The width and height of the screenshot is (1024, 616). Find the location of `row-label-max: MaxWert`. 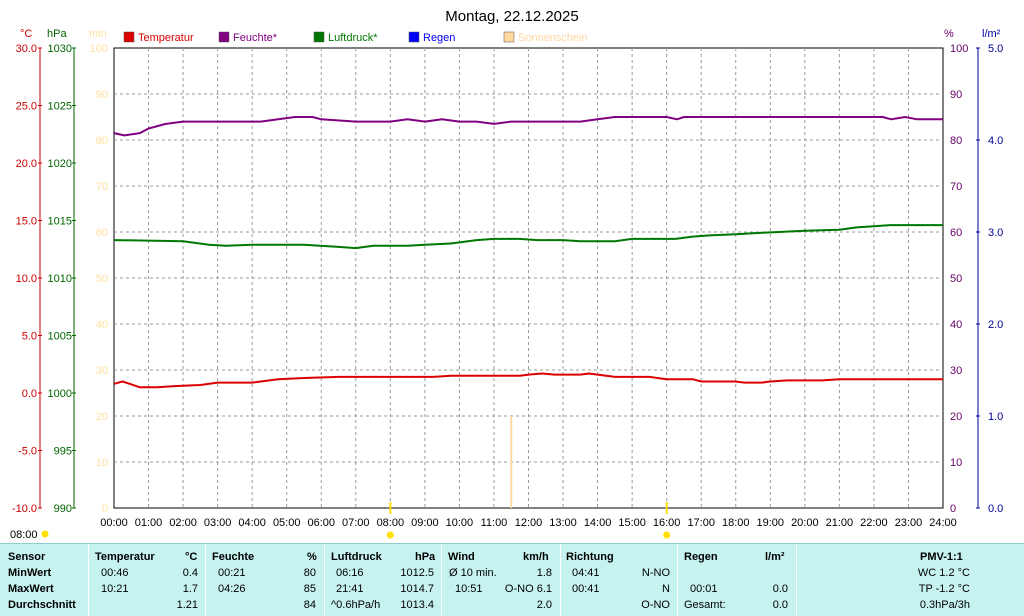

row-label-max: MaxWert is located at coordinates (31, 589).